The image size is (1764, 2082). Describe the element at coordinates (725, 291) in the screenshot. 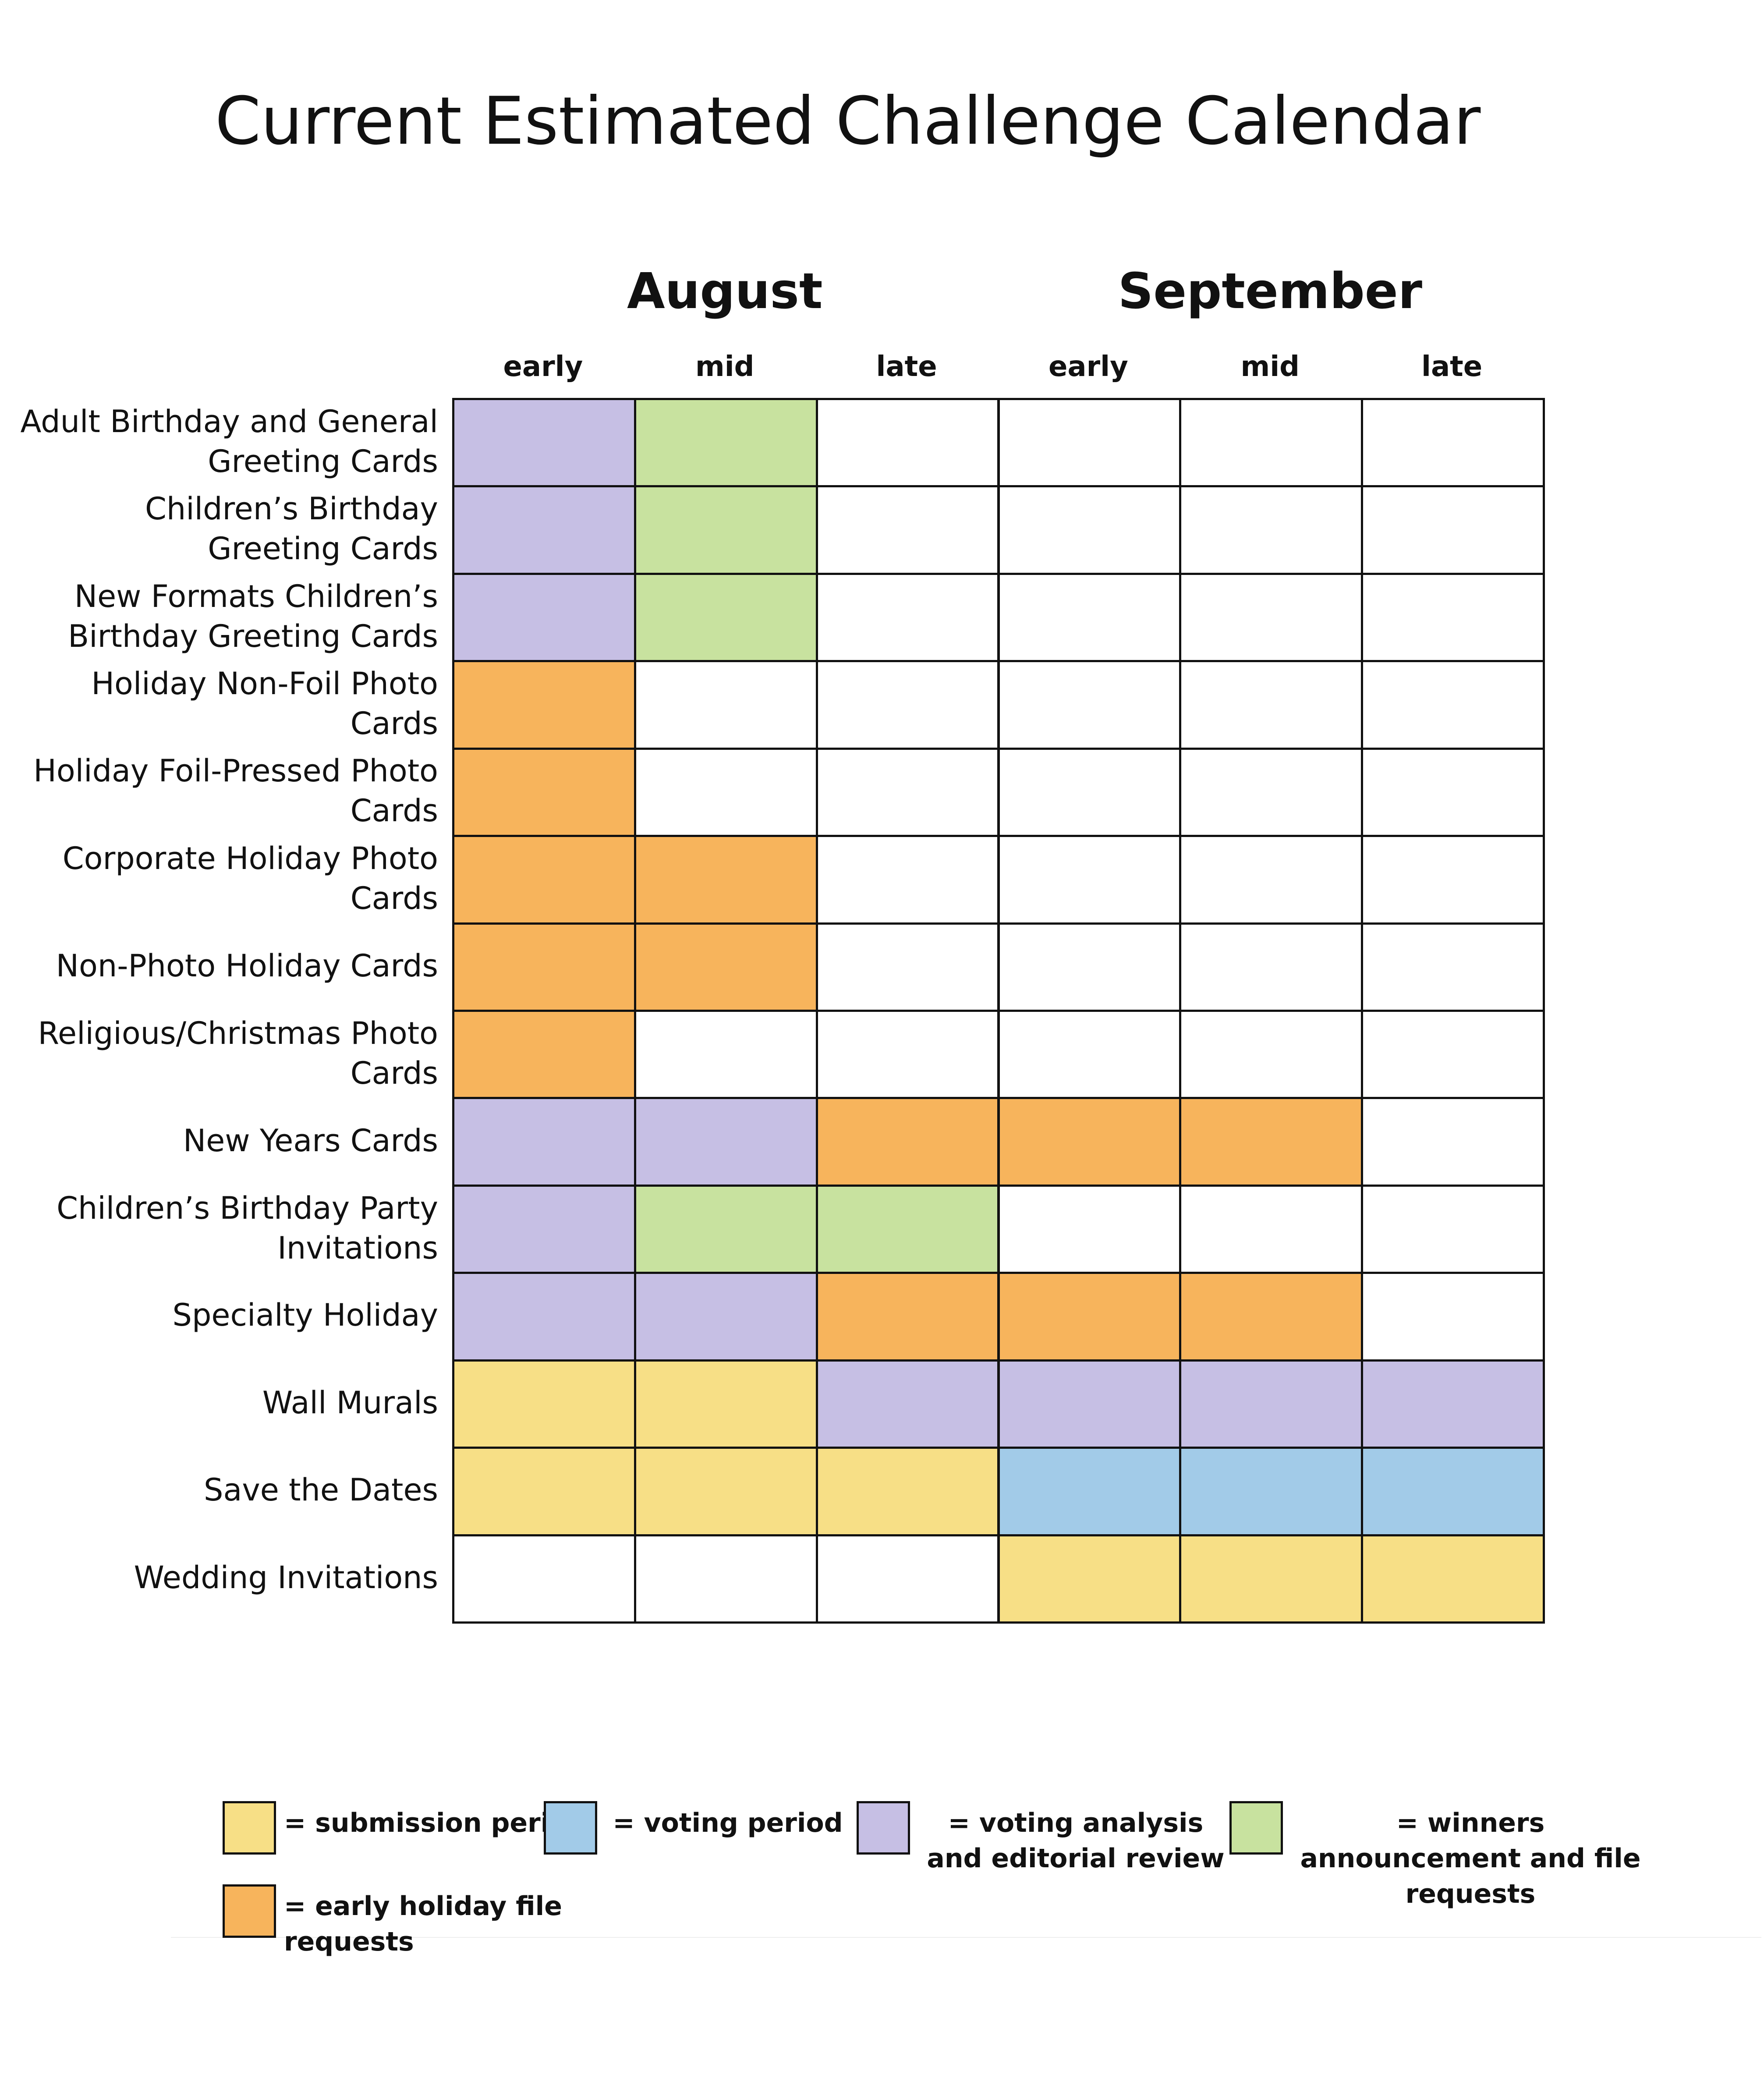

I see `month-label: August` at that location.